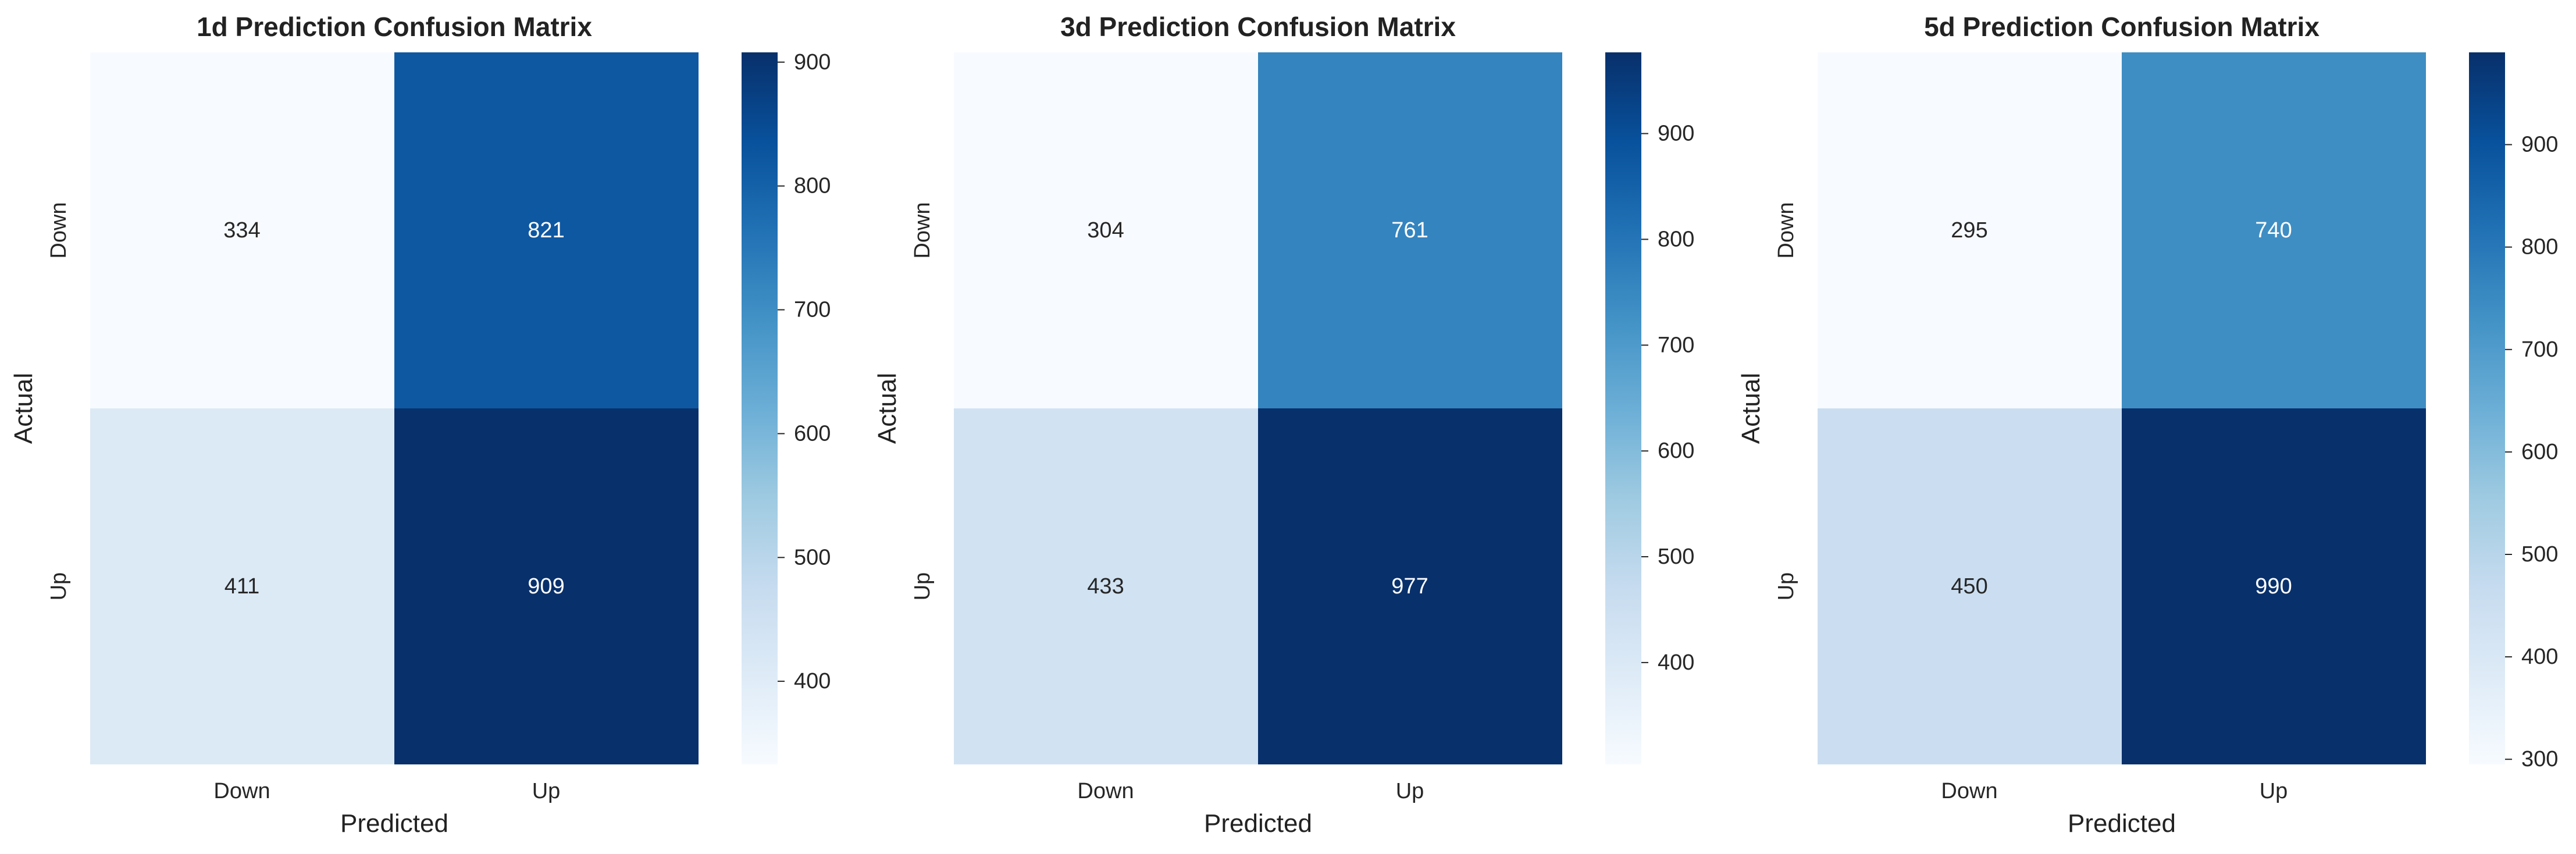 The image size is (2576, 854). Describe the element at coordinates (2539, 759) in the screenshot. I see `colorbar-tick-label: 300` at that location.